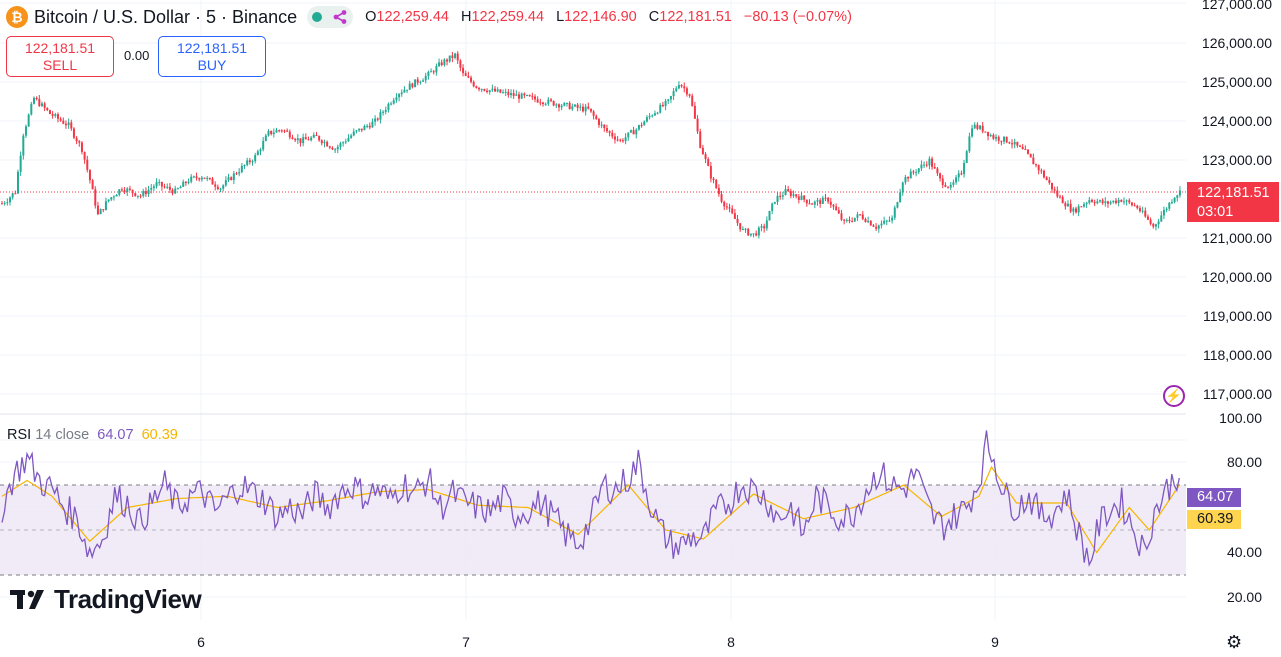 This screenshot has width=1281, height=657. What do you see at coordinates (1214, 519) in the screenshot?
I see `rsi-ma-value-tag: 60.39` at bounding box center [1214, 519].